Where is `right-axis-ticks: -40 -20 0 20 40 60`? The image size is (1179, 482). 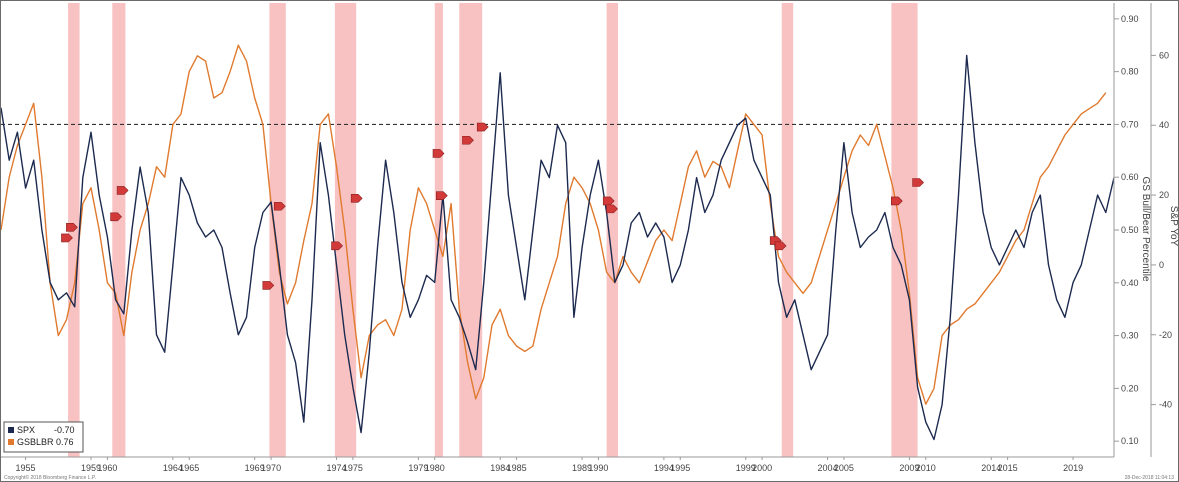
right-axis-ticks: -40 -20 0 20 40 60 is located at coordinates (1161, 230).